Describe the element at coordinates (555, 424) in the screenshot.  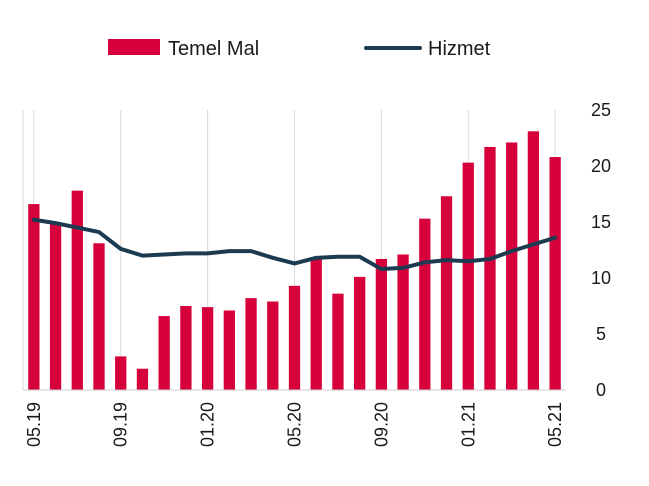
I see `x-tick-label-05.21: 05.21` at that location.